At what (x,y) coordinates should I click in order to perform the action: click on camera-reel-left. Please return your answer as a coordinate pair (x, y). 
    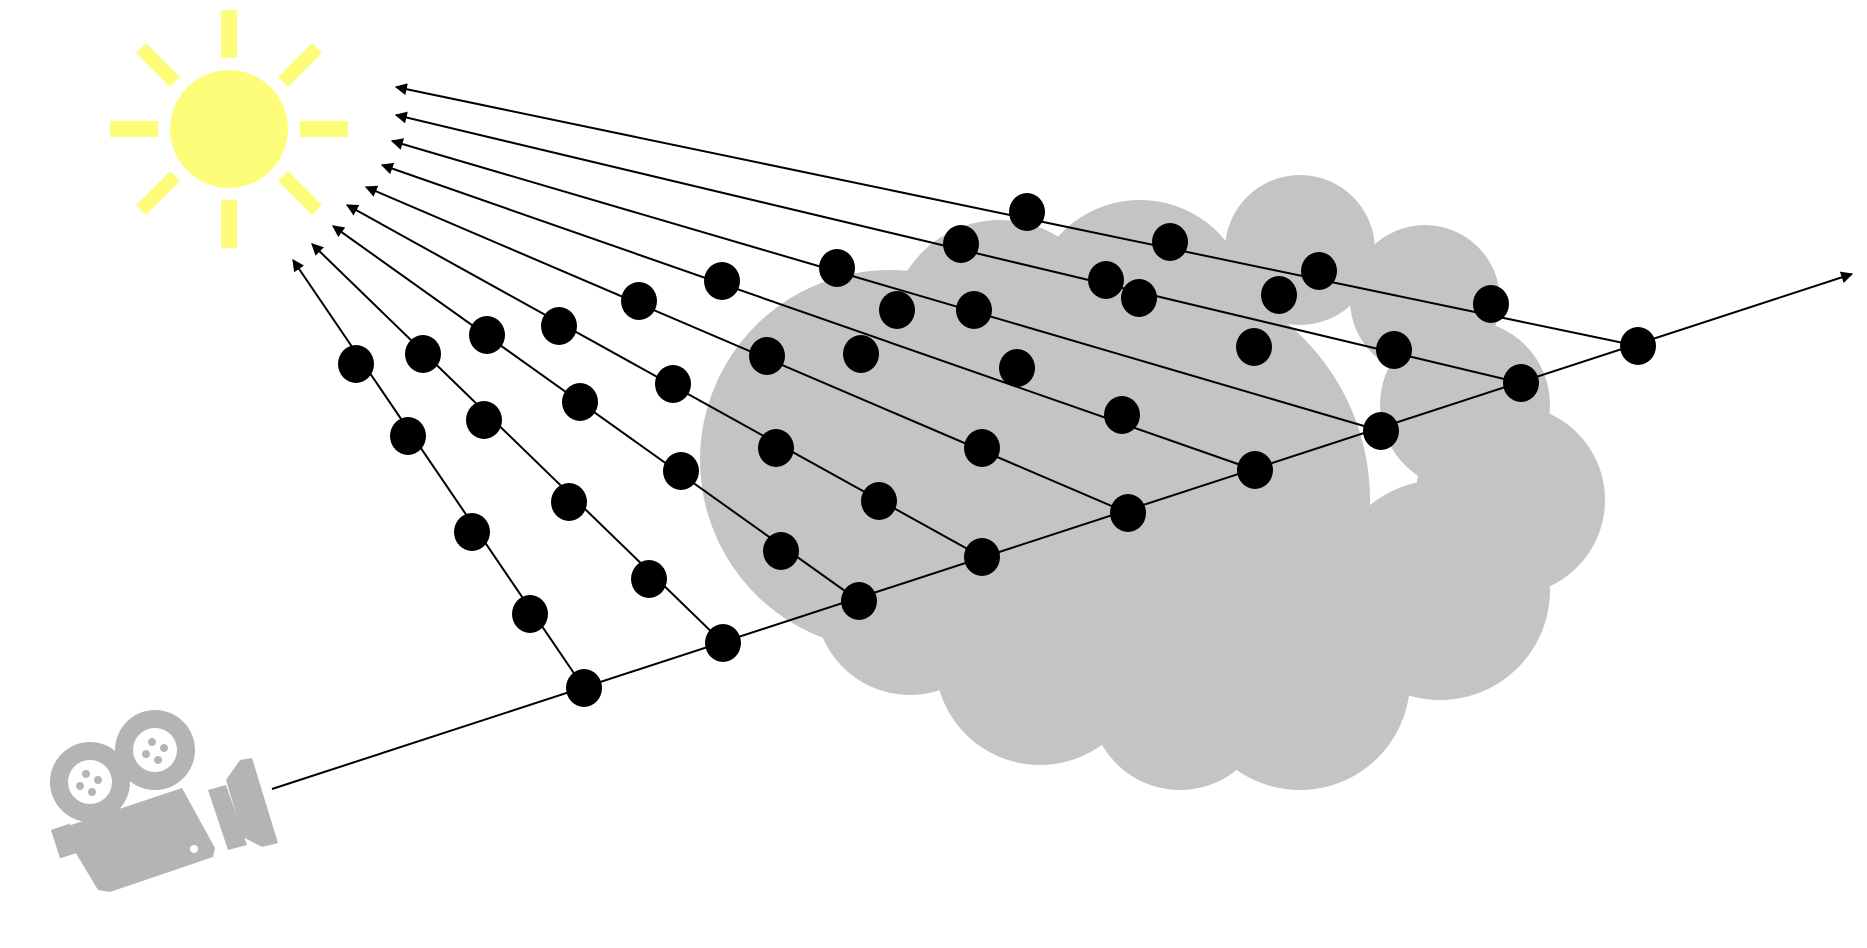
    Looking at the image, I should click on (90, 782).